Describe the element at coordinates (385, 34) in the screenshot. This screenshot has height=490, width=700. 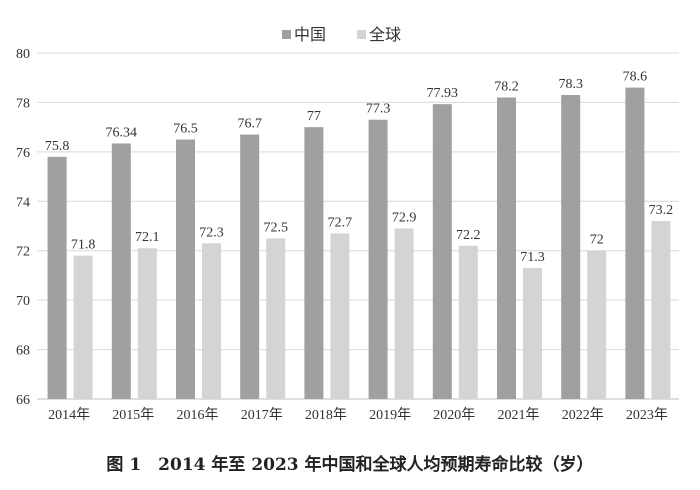
I see `legend-label: 全球` at that location.